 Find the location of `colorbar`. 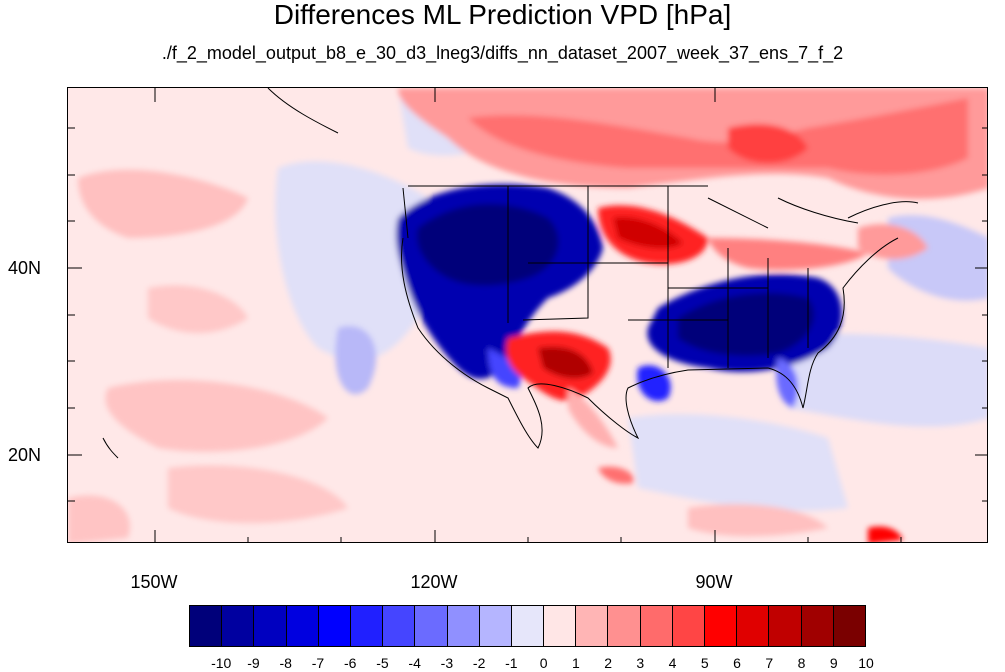

colorbar is located at coordinates (527, 626).